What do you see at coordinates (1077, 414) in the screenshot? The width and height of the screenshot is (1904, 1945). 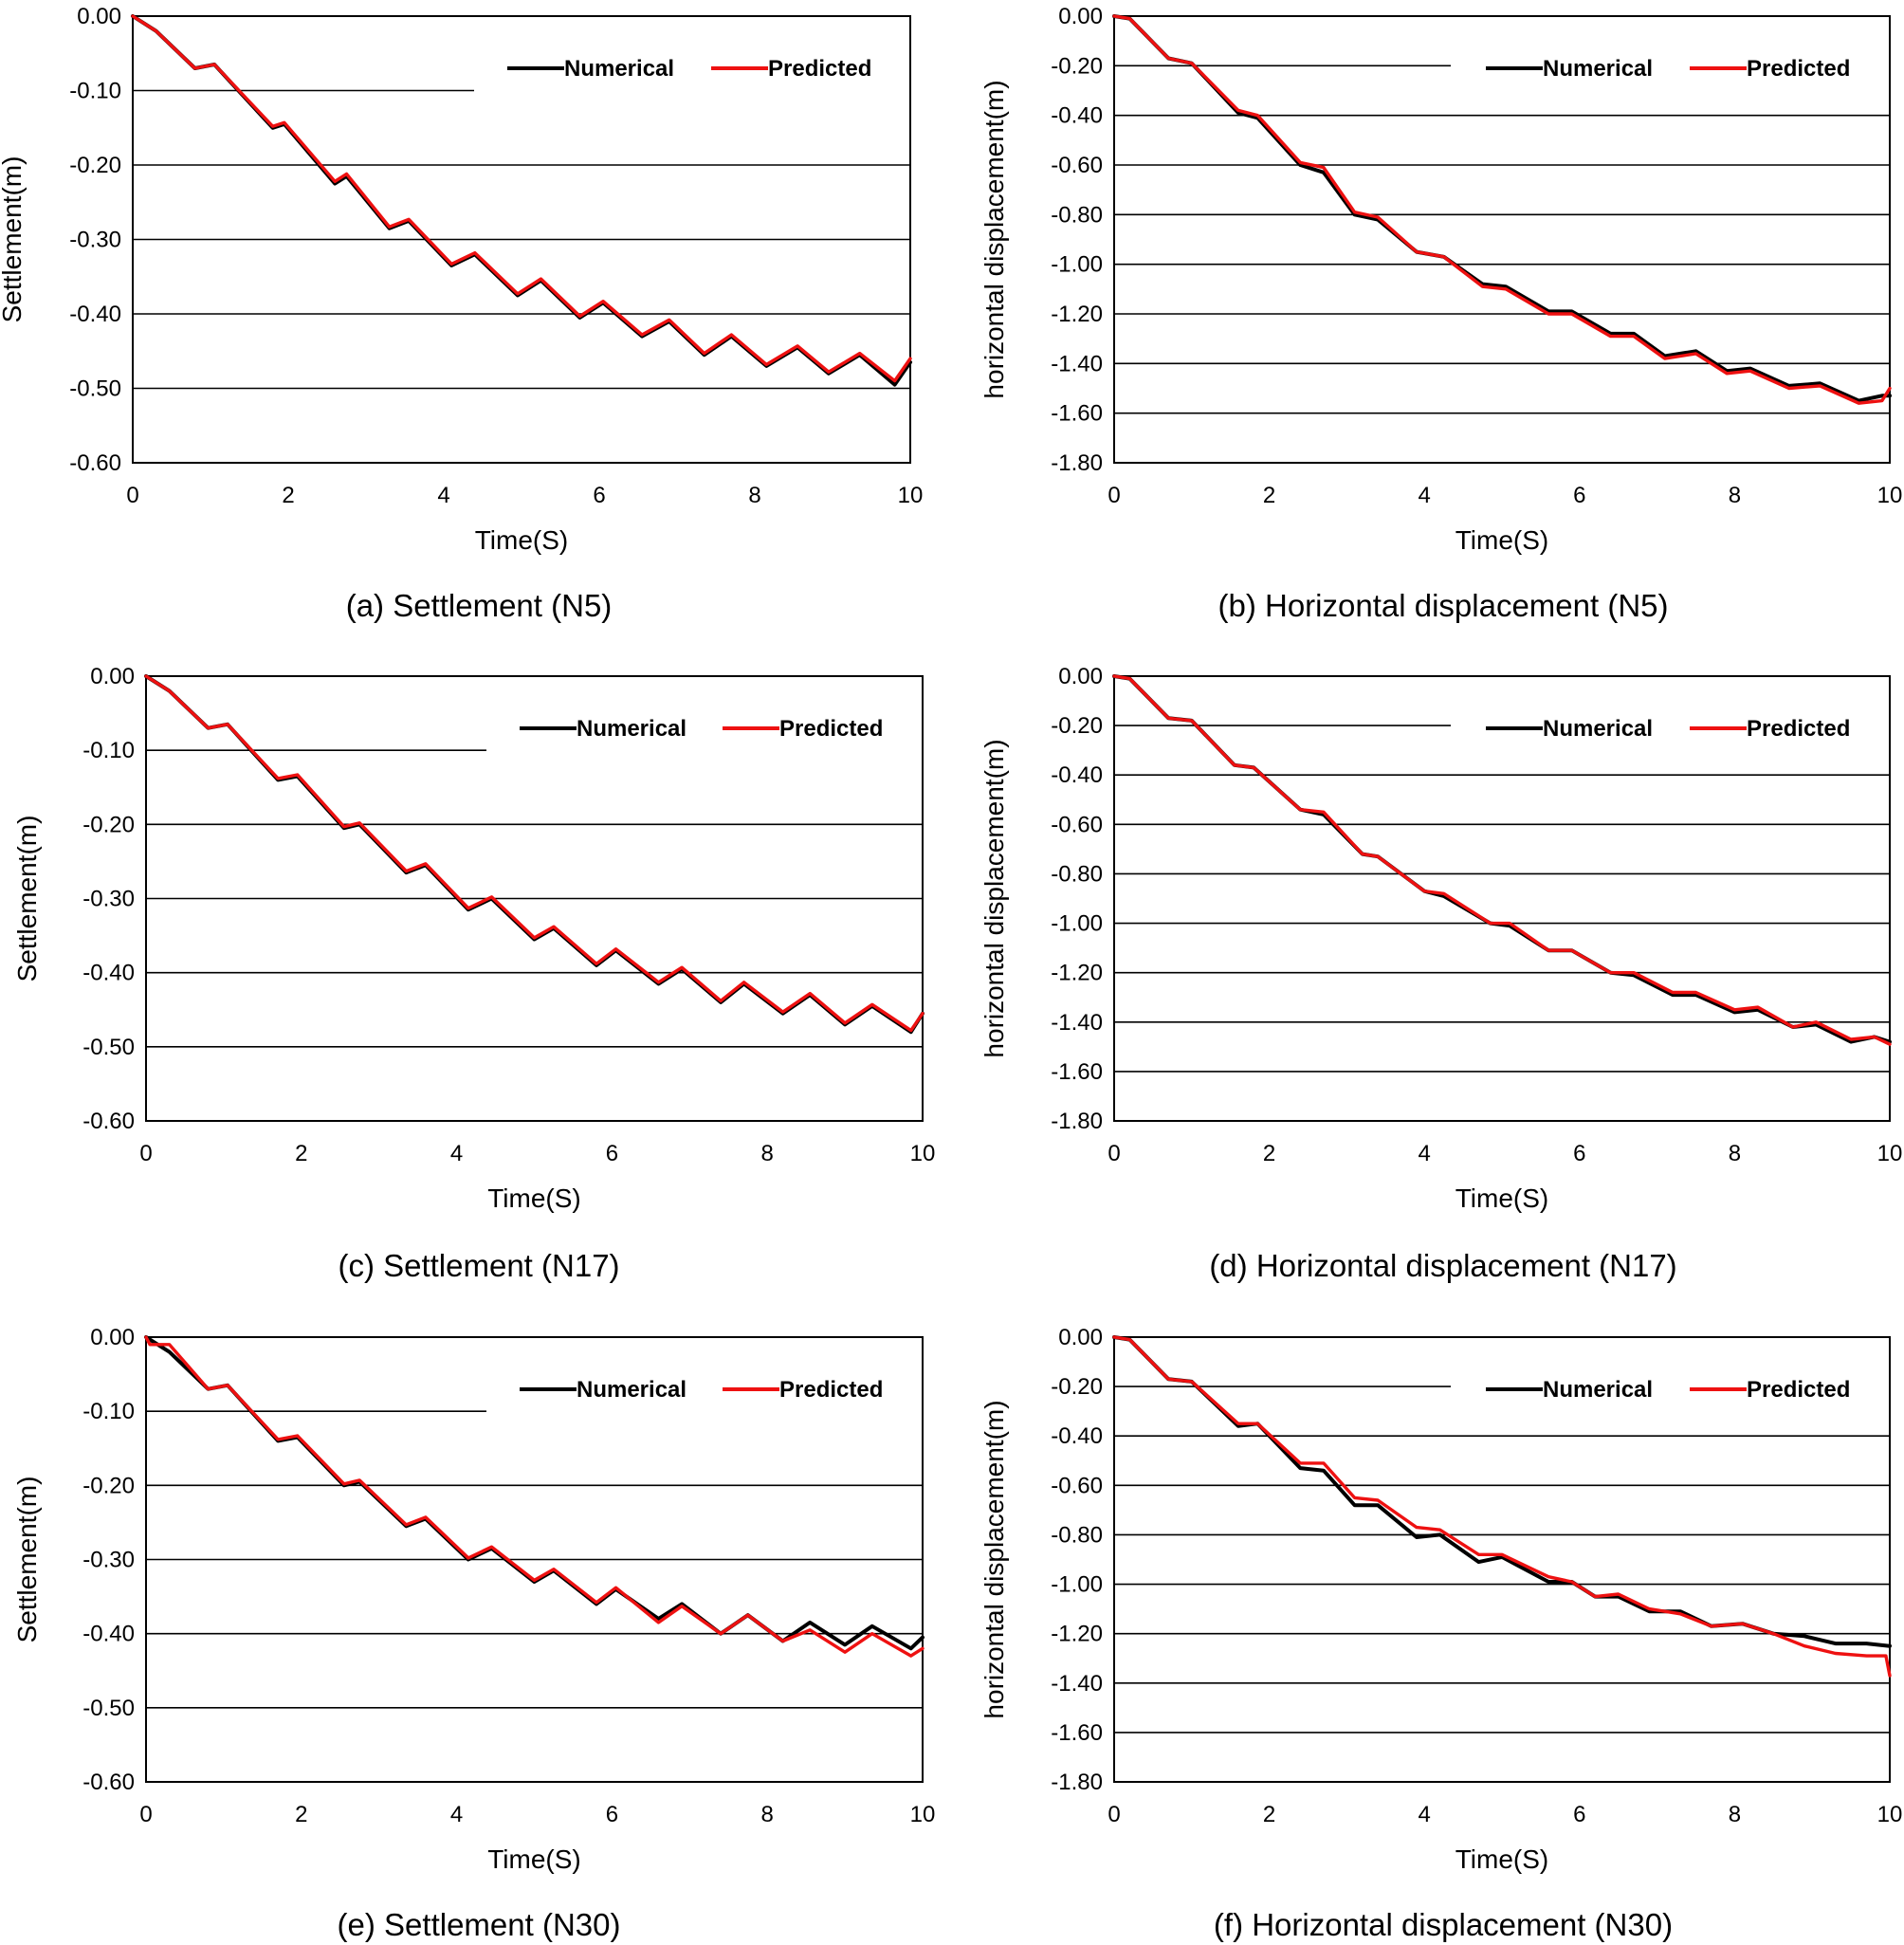 I see `y-tick-label: -1.60` at bounding box center [1077, 414].